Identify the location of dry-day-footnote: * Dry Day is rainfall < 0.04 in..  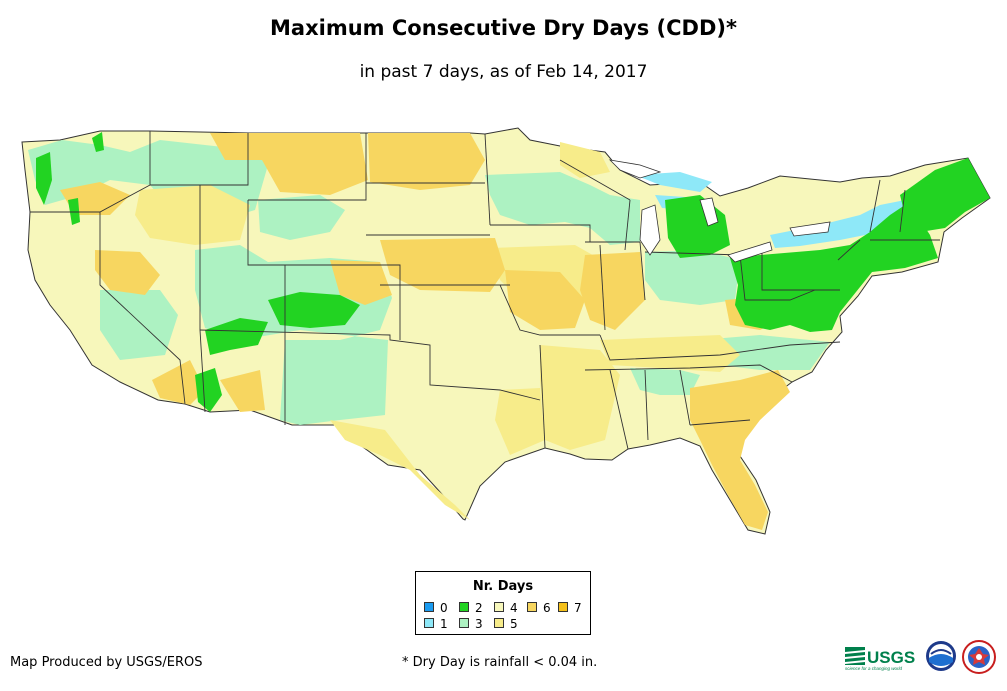
(500, 662).